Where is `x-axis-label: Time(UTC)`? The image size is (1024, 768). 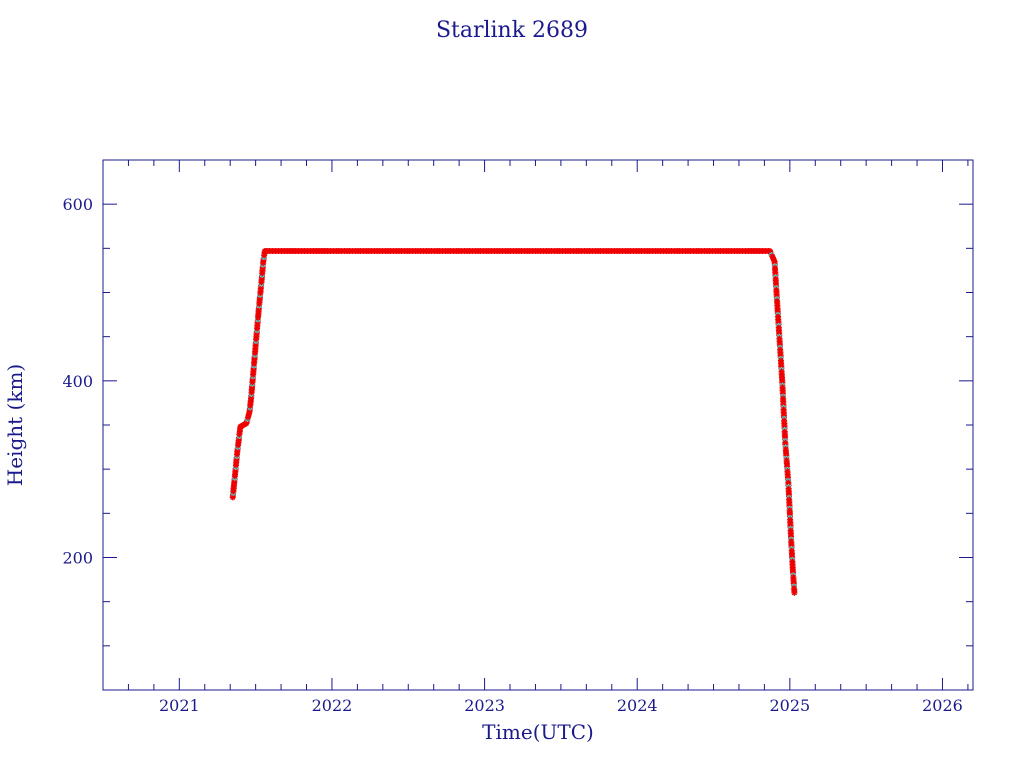 x-axis-label: Time(UTC) is located at coordinates (538, 732).